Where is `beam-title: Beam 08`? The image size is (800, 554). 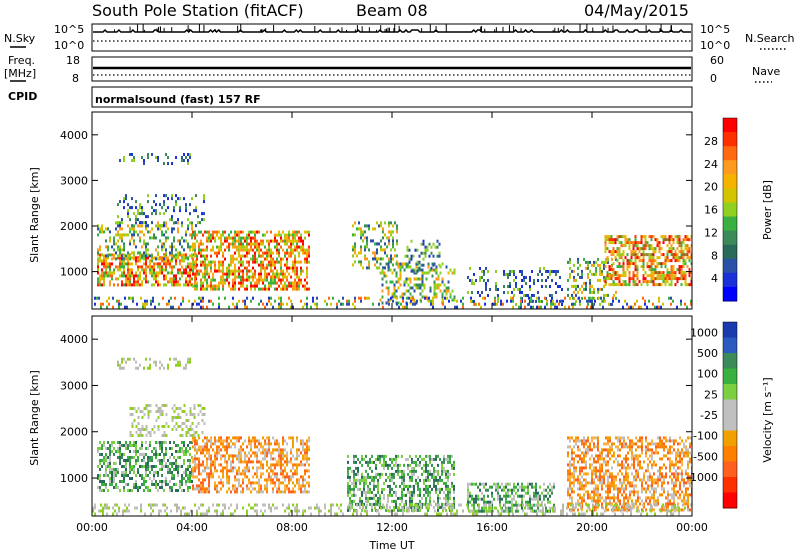
beam-title: Beam 08 is located at coordinates (392, 10).